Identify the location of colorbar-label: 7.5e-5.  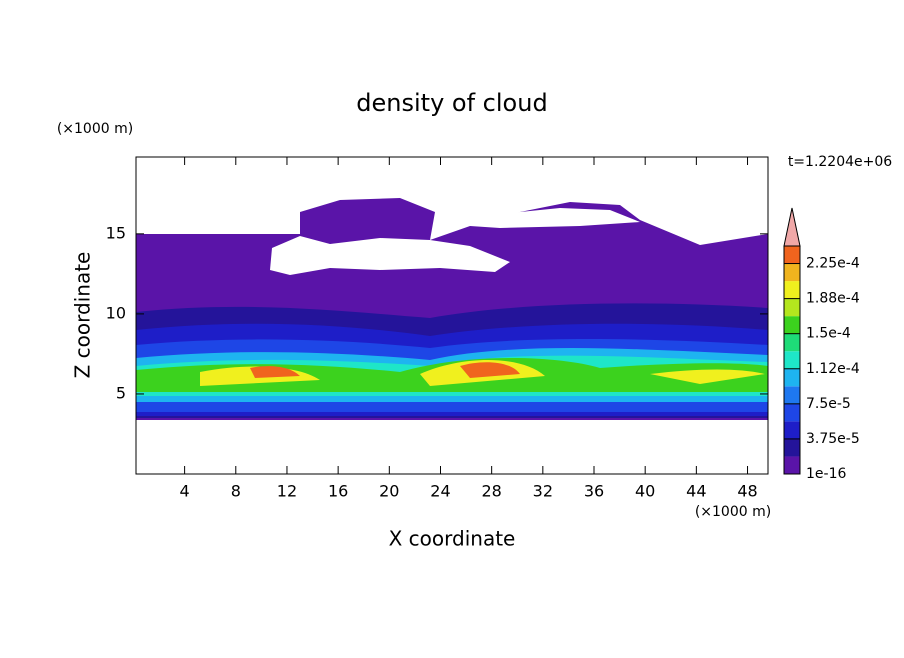
(828, 404).